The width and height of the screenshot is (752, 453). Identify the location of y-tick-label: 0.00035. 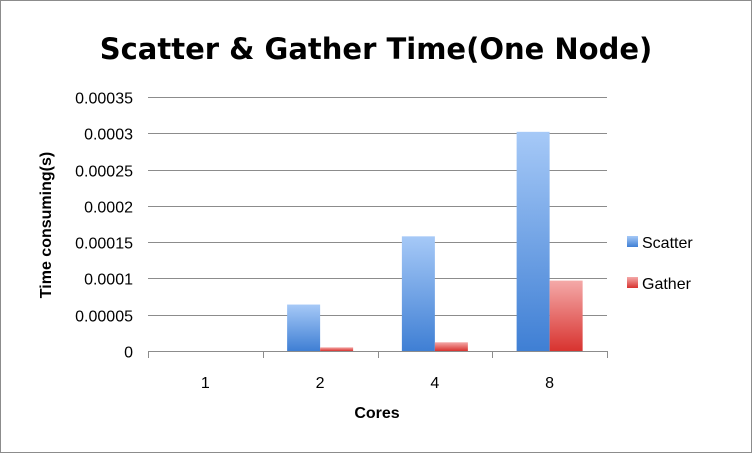
(104, 99).